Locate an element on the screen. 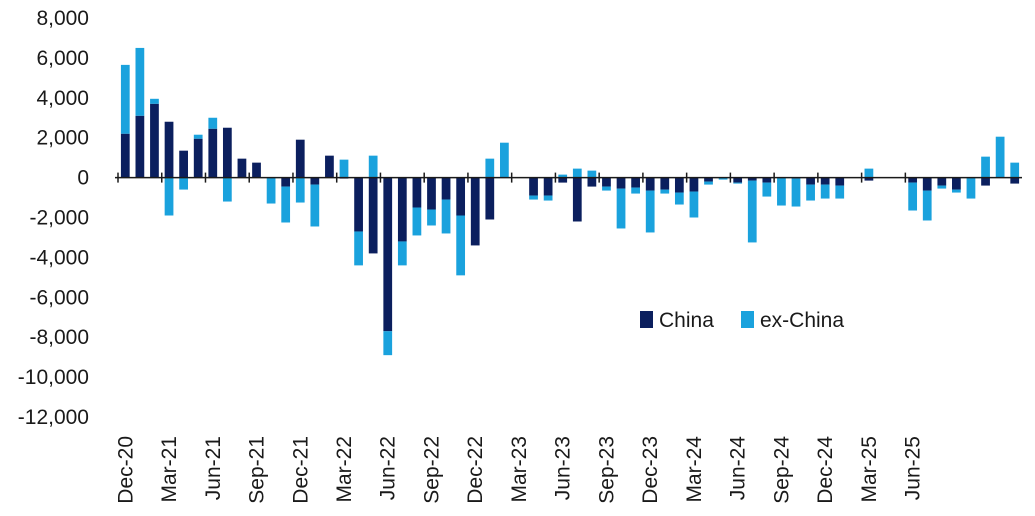 Image resolution: width=1035 pixels, height=516 pixels. legend-swatch-ex-china is located at coordinates (747, 319).